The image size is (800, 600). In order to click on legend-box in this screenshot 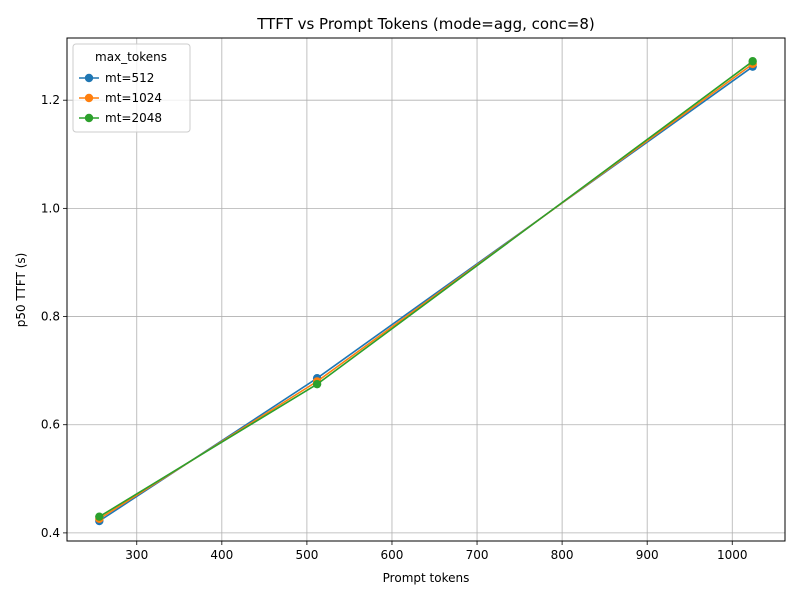, I will do `click(131, 88)`.